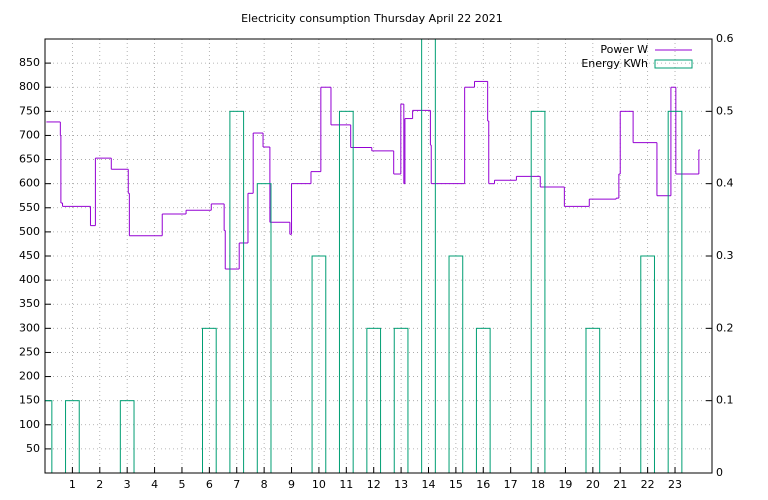 Image resolution: width=768 pixels, height=500 pixels. Describe the element at coordinates (620, 484) in the screenshot. I see `x-tick-label: 21` at that location.